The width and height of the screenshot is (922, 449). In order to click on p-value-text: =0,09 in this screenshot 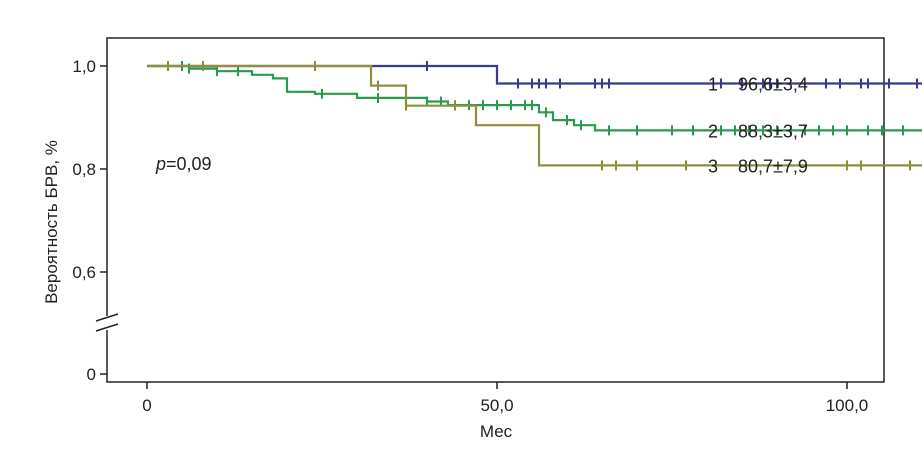, I will do `click(189, 164)`.